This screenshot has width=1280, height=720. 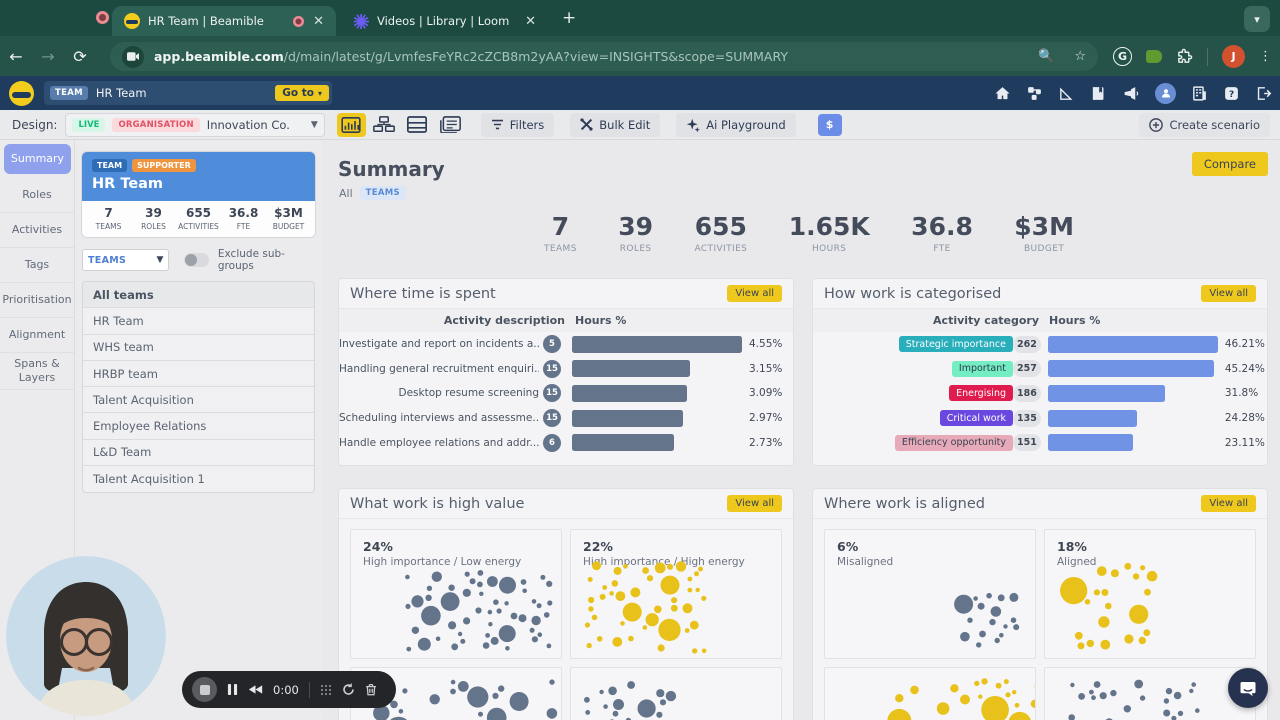 What do you see at coordinates (289, 689) in the screenshot?
I see `recording-control-bar: 0:00` at bounding box center [289, 689].